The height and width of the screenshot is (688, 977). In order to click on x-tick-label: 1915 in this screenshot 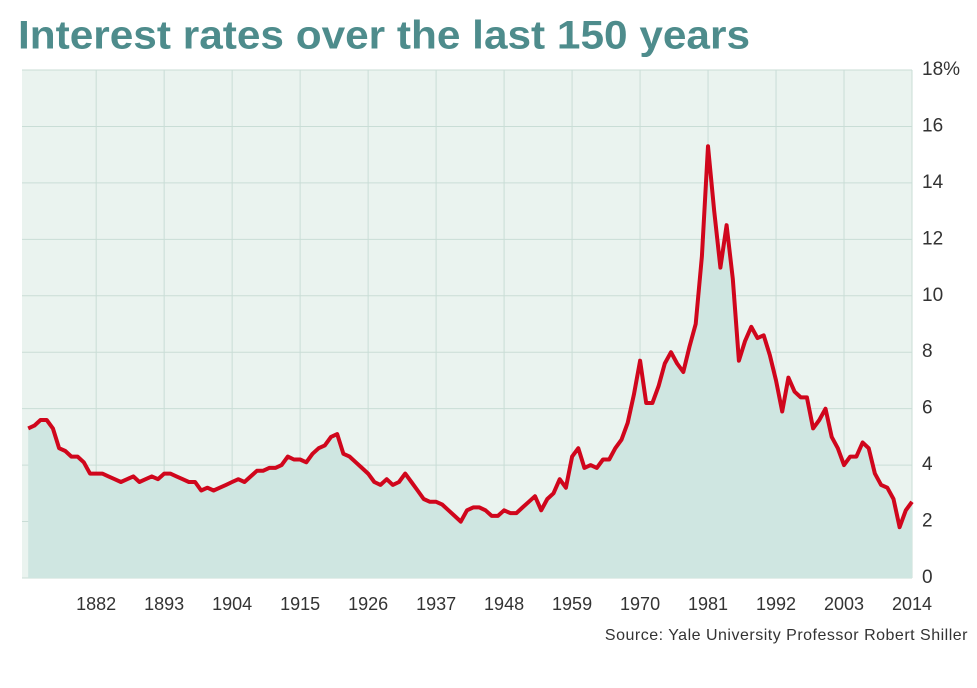, I will do `click(300, 604)`.